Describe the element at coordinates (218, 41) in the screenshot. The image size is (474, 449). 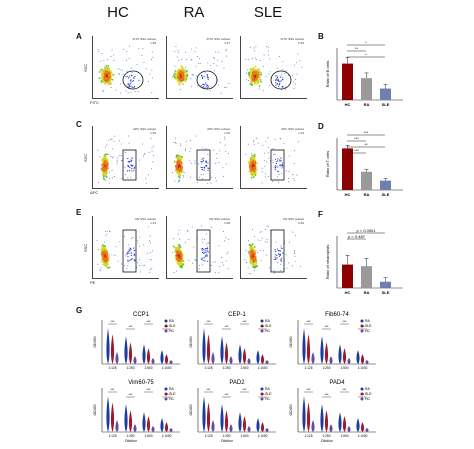
I see `gate-stats: FITC SSC subset 1.27` at that location.